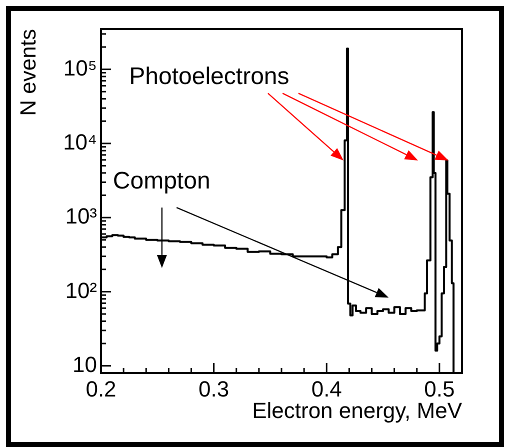 Image resolution: width=506 pixels, height=447 pixels. What do you see at coordinates (80, 142) in the screenshot?
I see `y-tick-label: 10⁴` at bounding box center [80, 142].